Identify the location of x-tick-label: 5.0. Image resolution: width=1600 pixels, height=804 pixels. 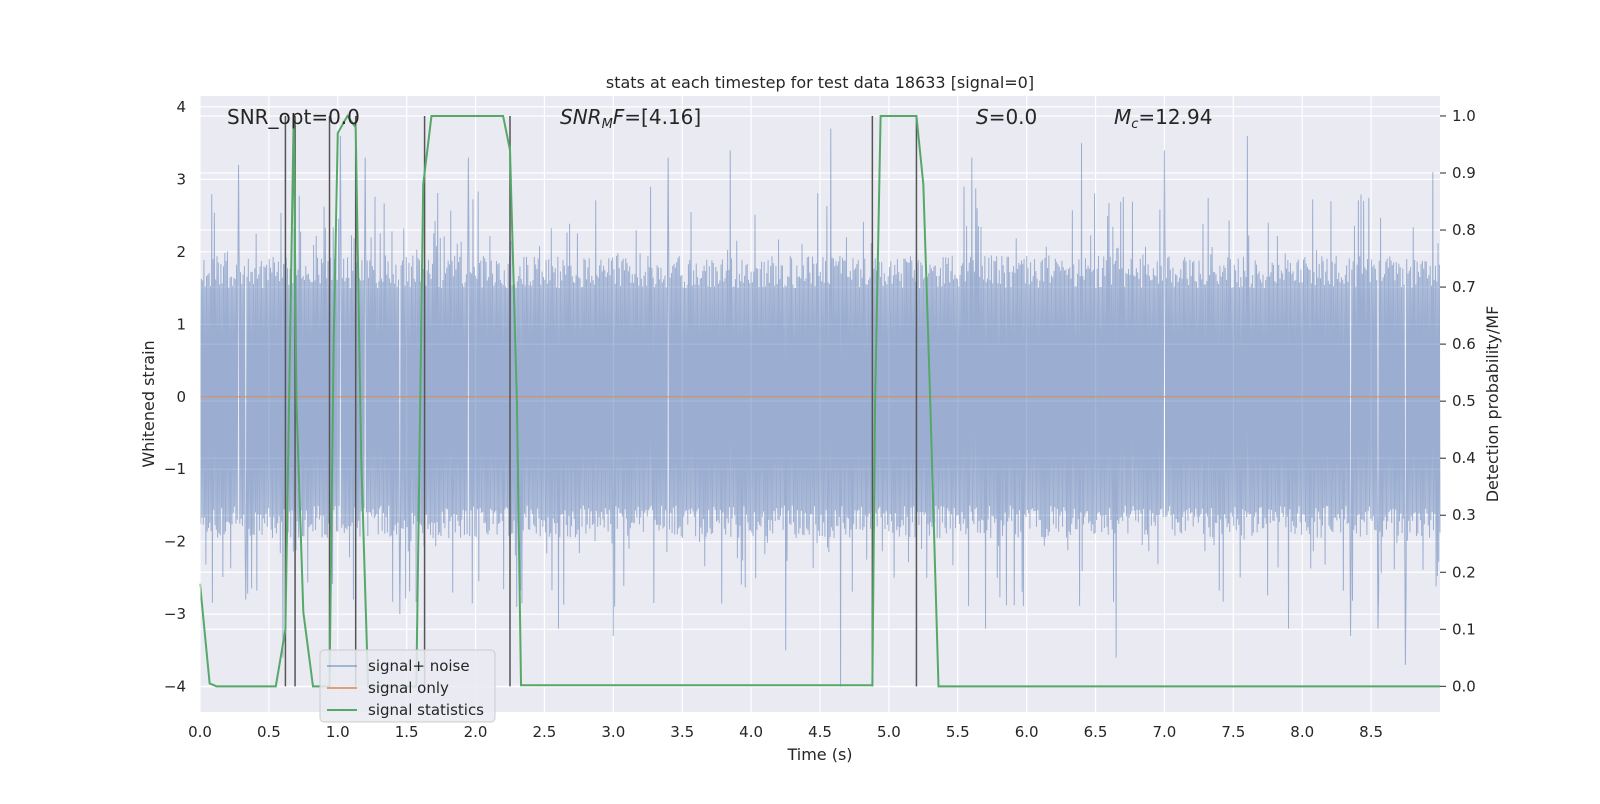
(889, 732).